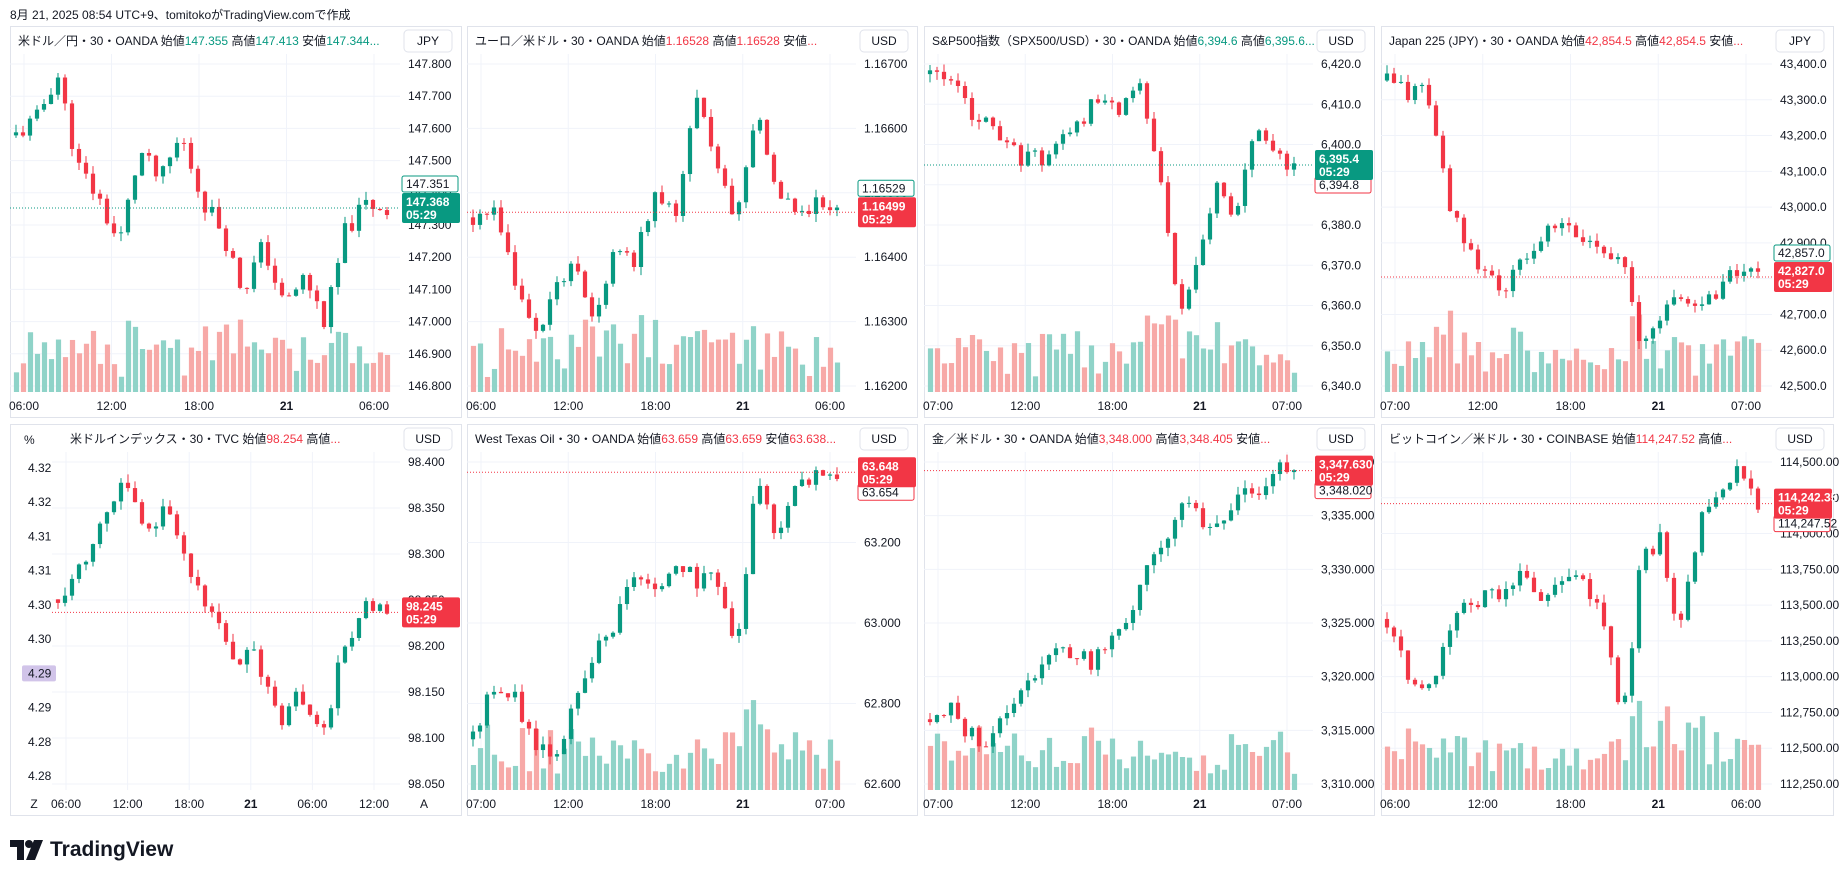  What do you see at coordinates (1801, 271) in the screenshot?
I see `last-price-value: 42,827.0` at bounding box center [1801, 271].